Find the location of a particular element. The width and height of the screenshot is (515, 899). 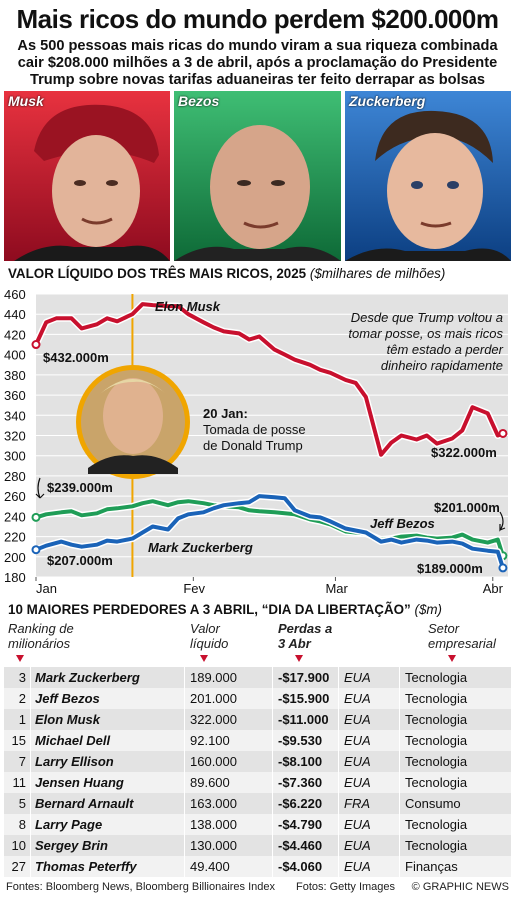

portrait-musk-icon is located at coordinates (87, 176).